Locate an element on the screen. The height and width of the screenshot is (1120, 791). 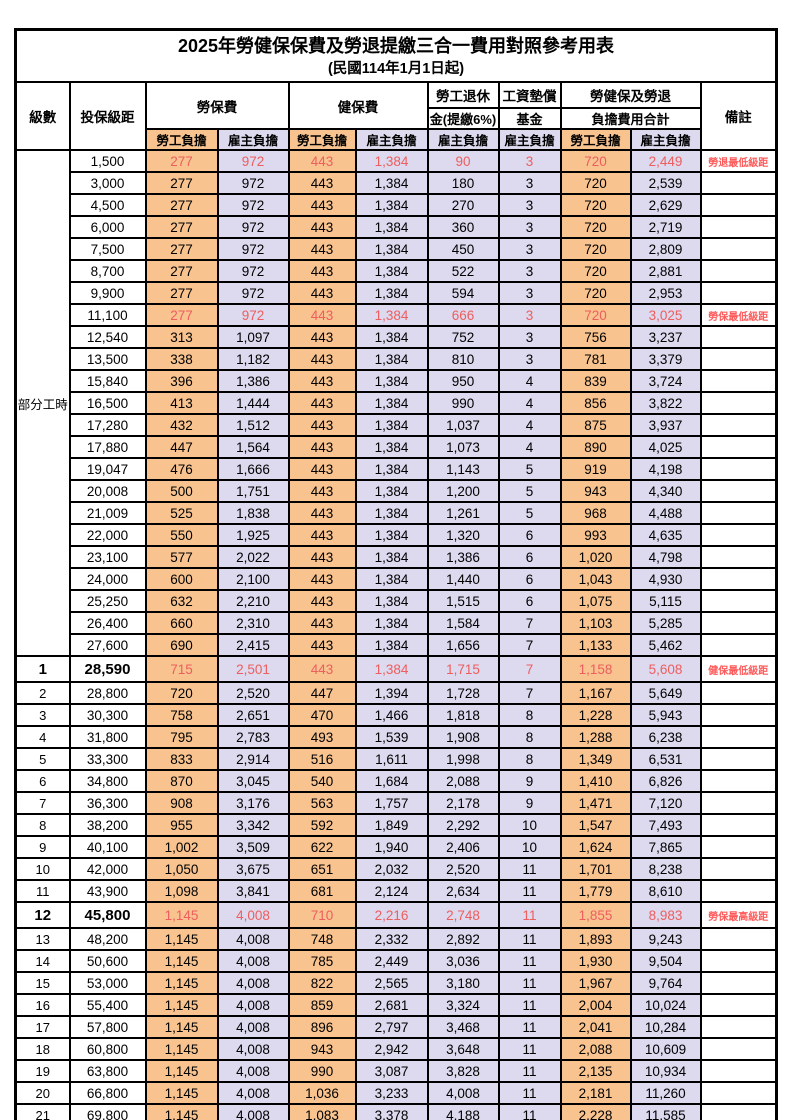
fee-cell: 1,715 is located at coordinates (463, 669).